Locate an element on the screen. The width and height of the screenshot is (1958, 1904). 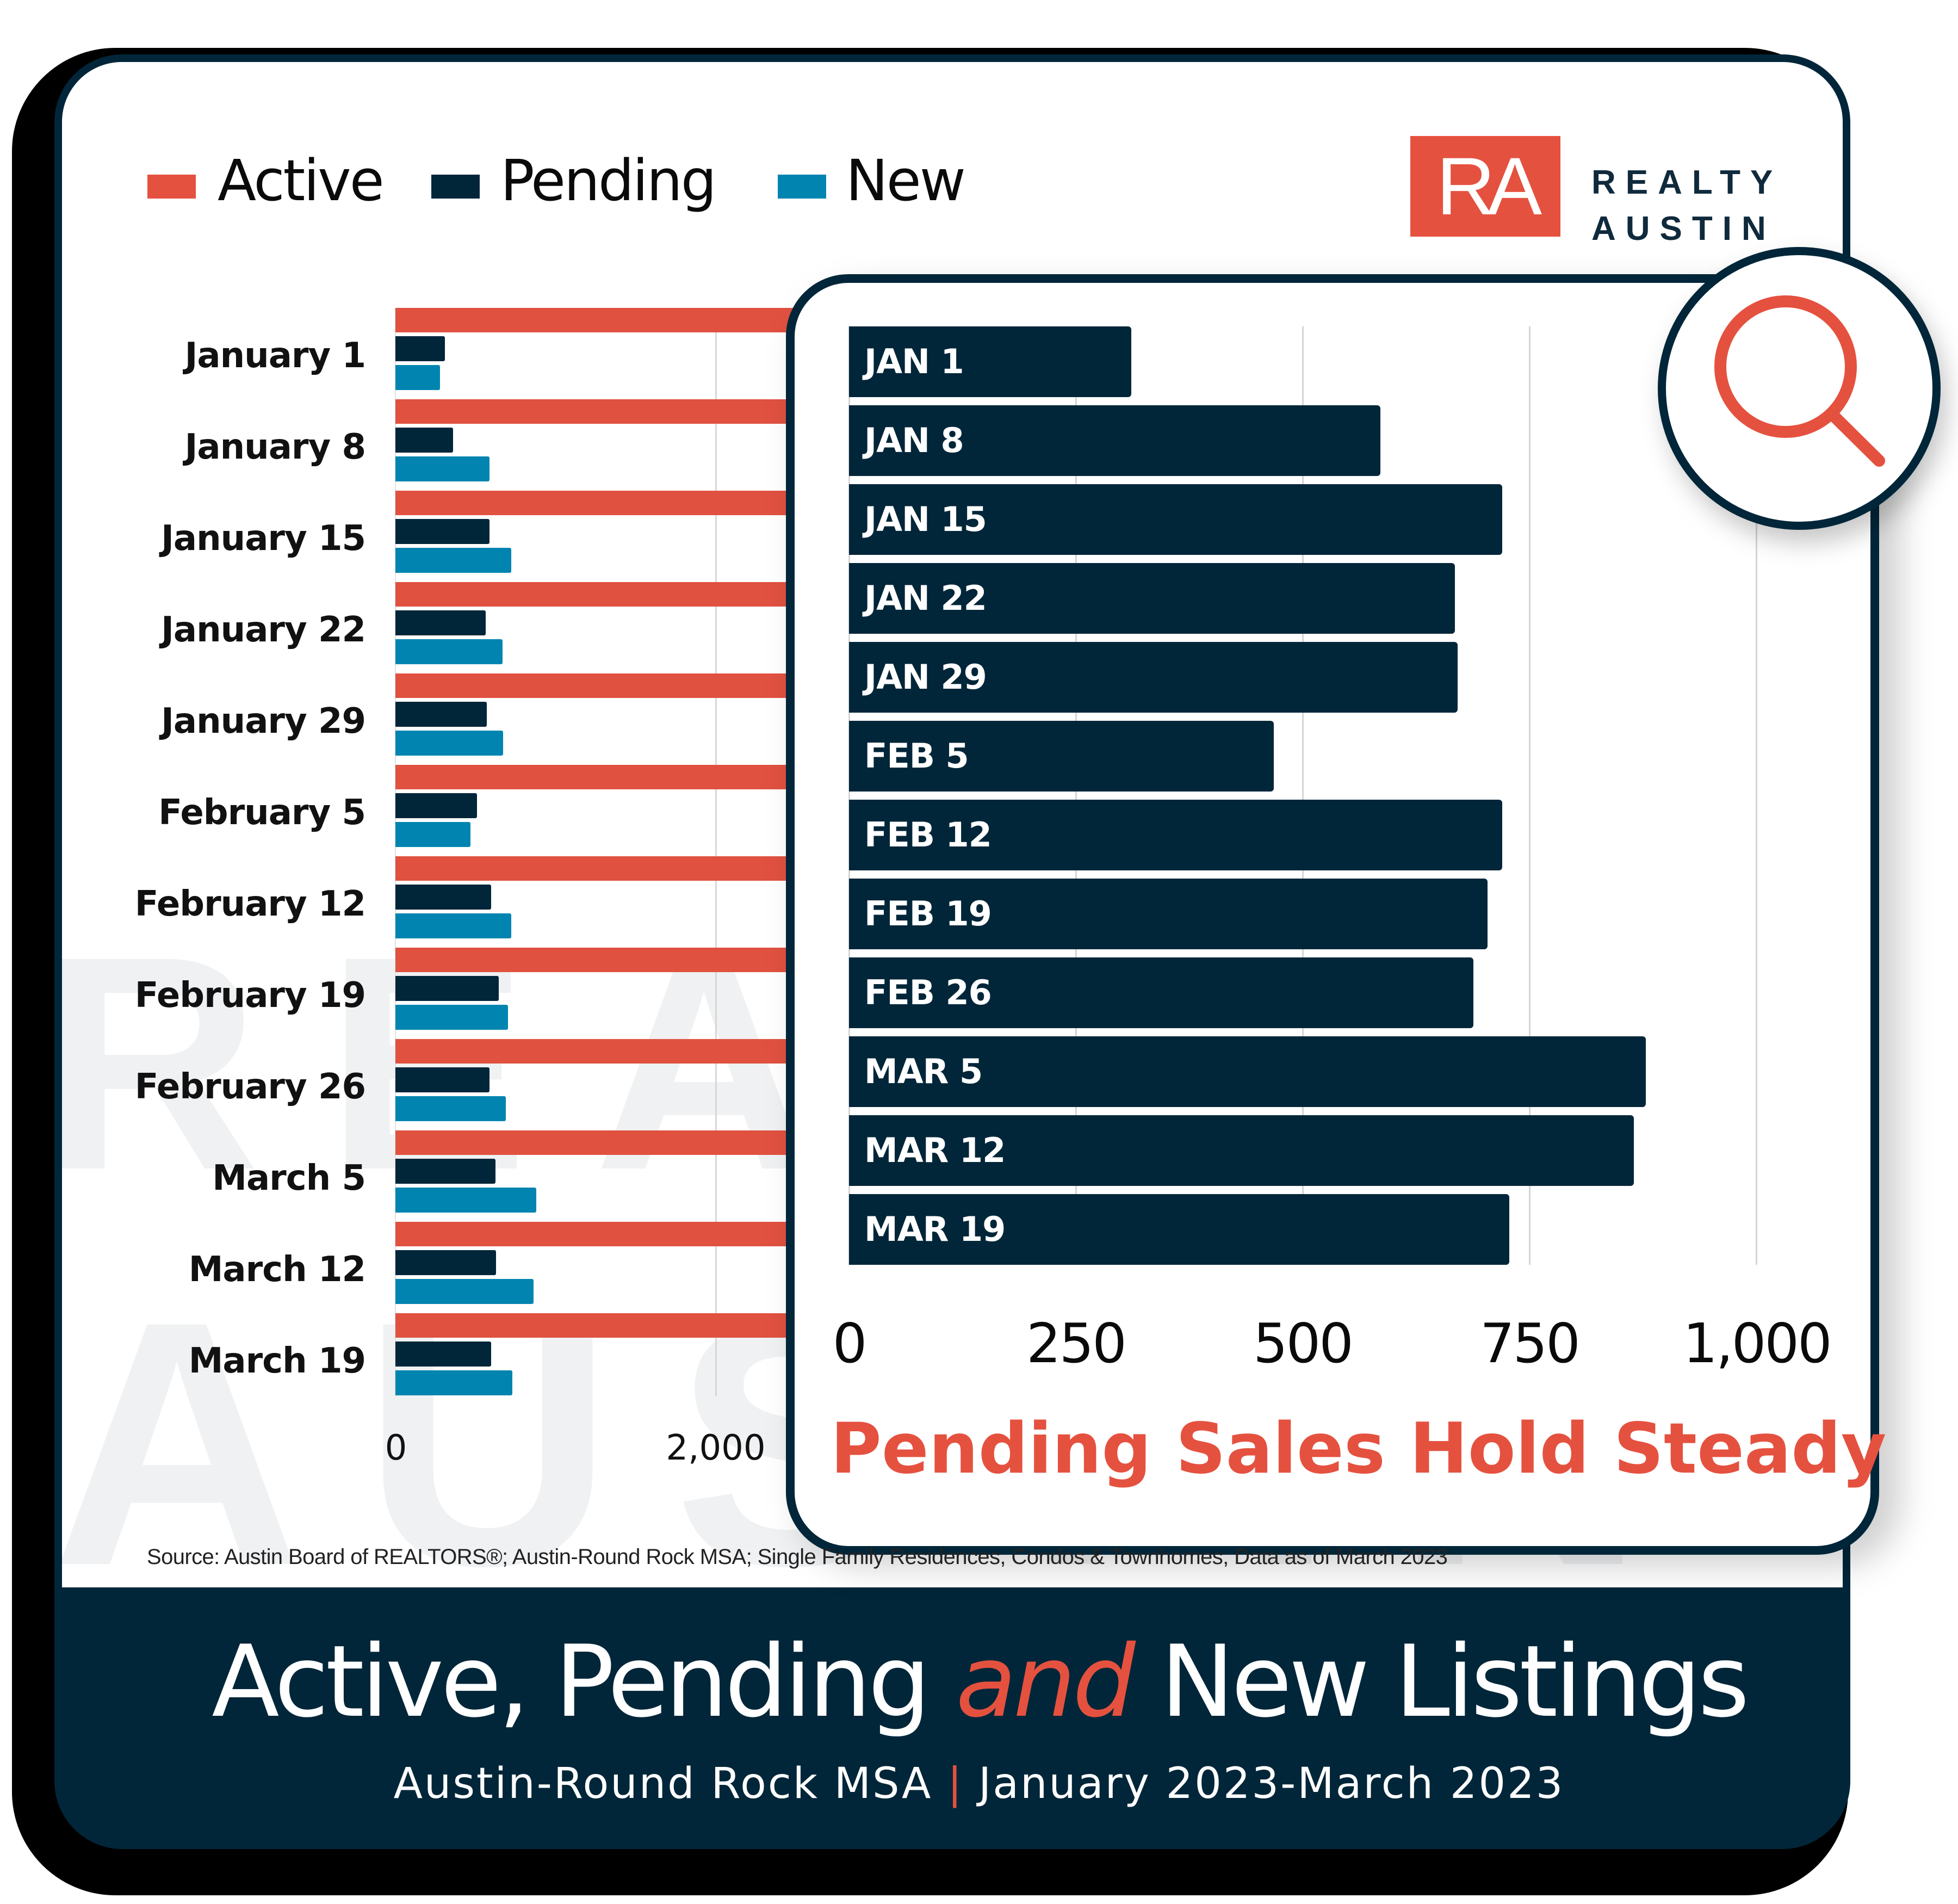
legend-label-new: New is located at coordinates (906, 181).